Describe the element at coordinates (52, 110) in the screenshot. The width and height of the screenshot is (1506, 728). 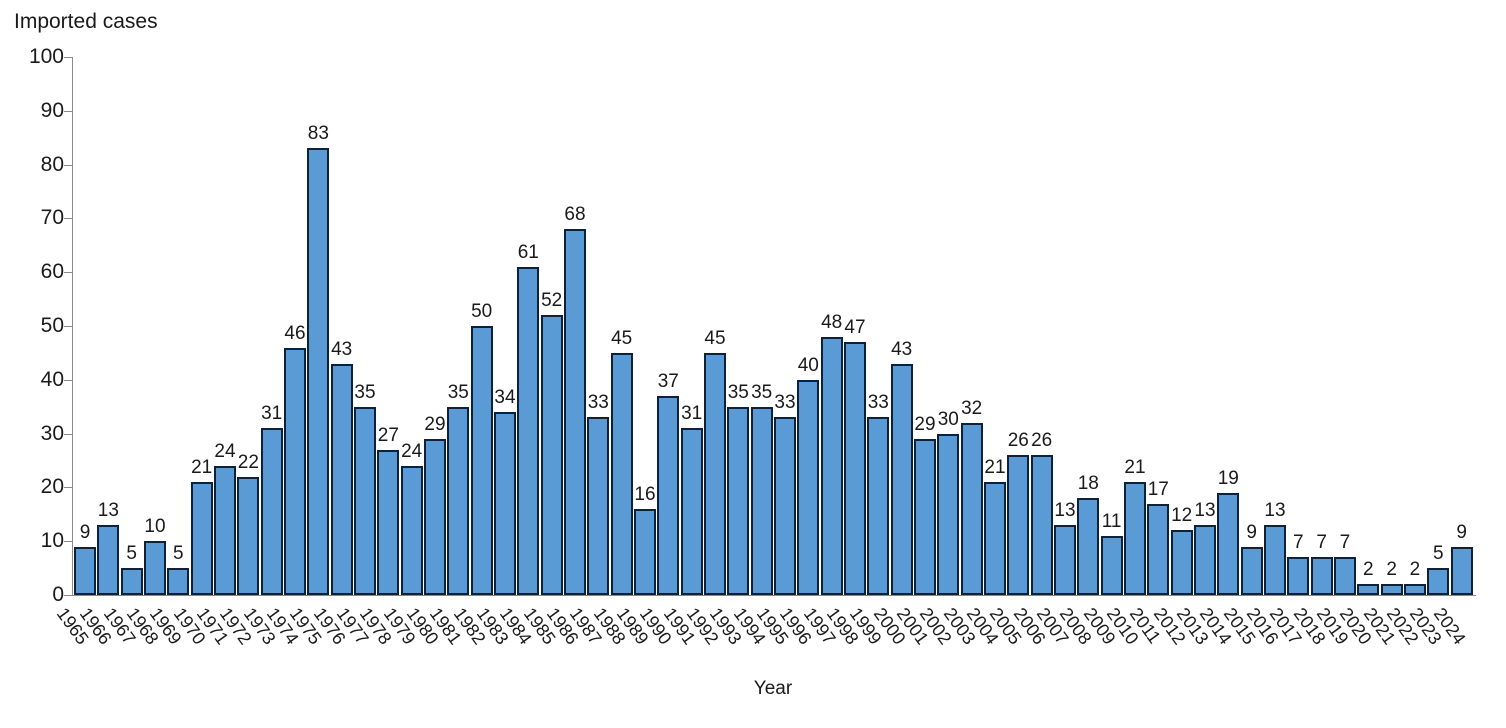
I see `y-tick-label: 90` at that location.